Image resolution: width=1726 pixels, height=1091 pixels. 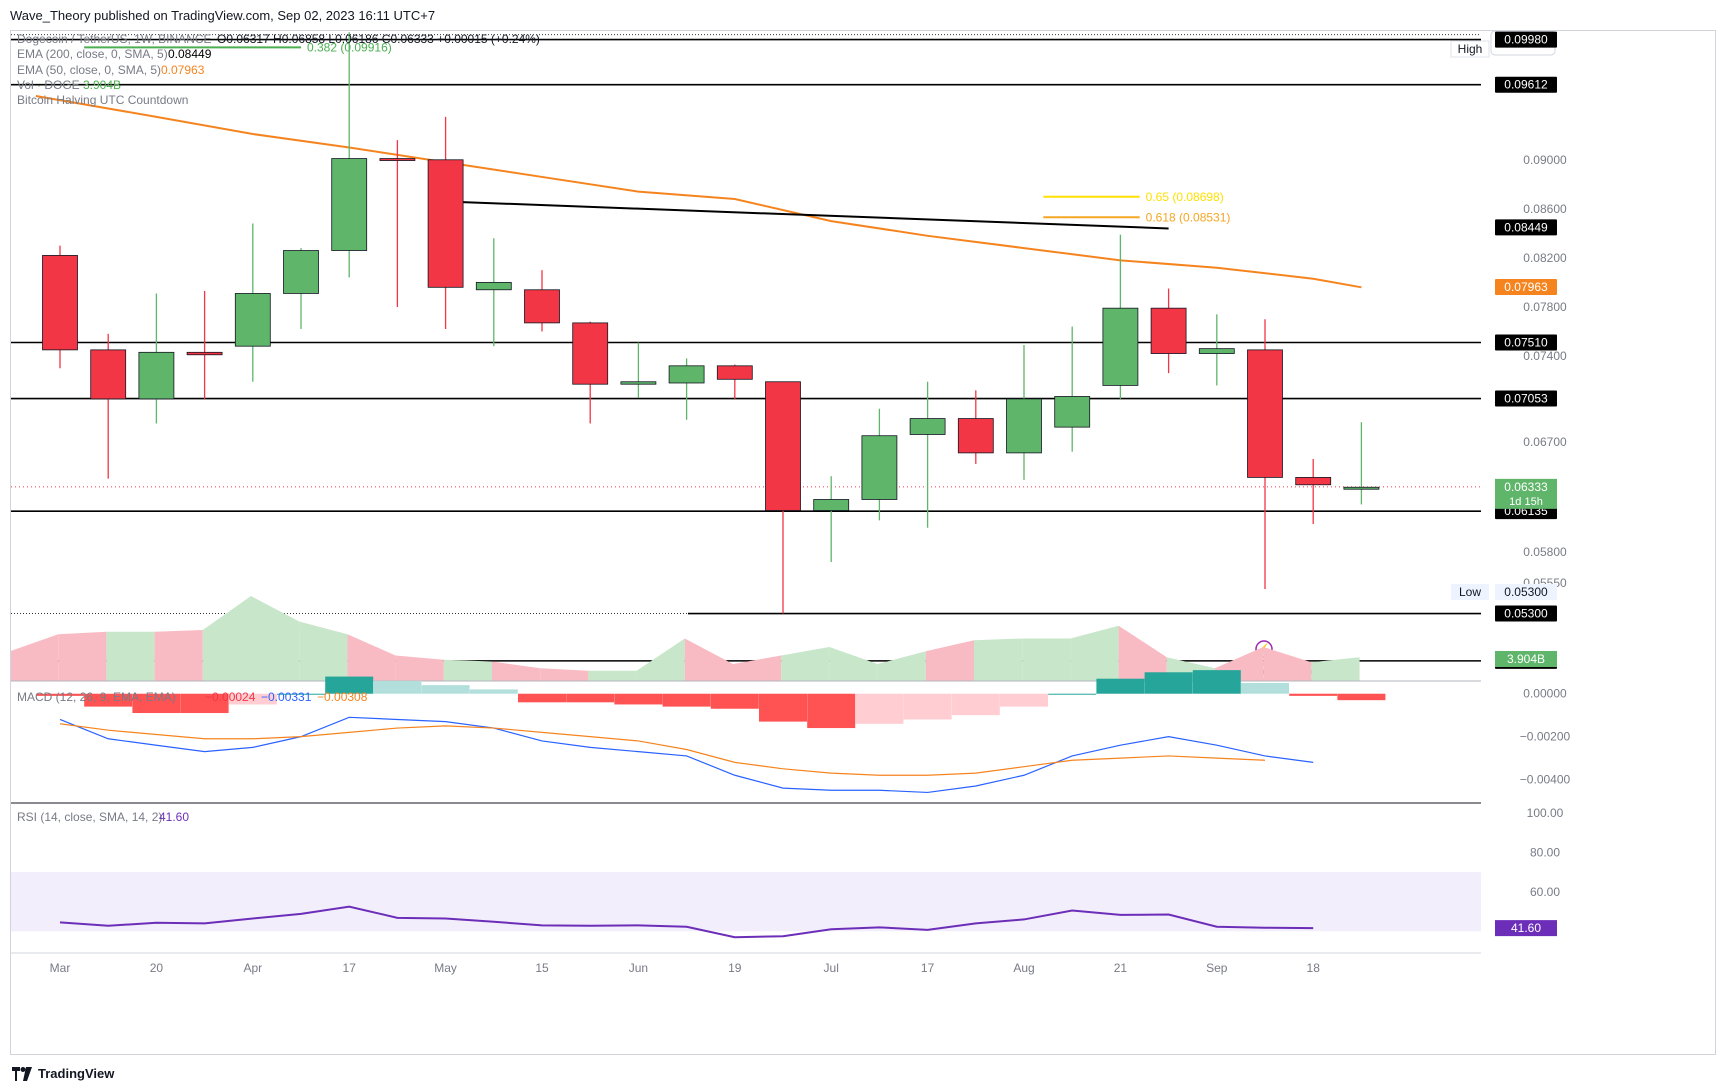 What do you see at coordinates (48, 85) in the screenshot?
I see `legend-vol-label: Vol · DOGE` at bounding box center [48, 85].